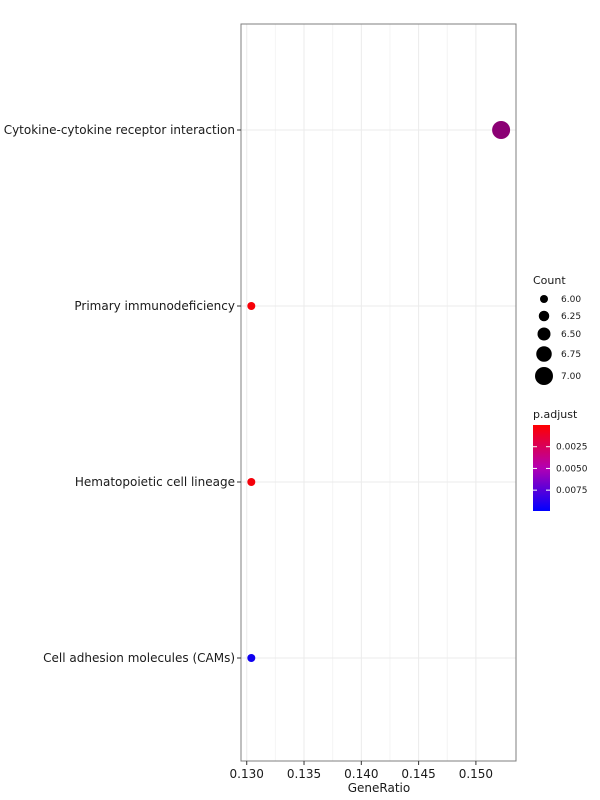  What do you see at coordinates (572, 491) in the screenshot?
I see `colorbar-label: 0.0075` at bounding box center [572, 491].